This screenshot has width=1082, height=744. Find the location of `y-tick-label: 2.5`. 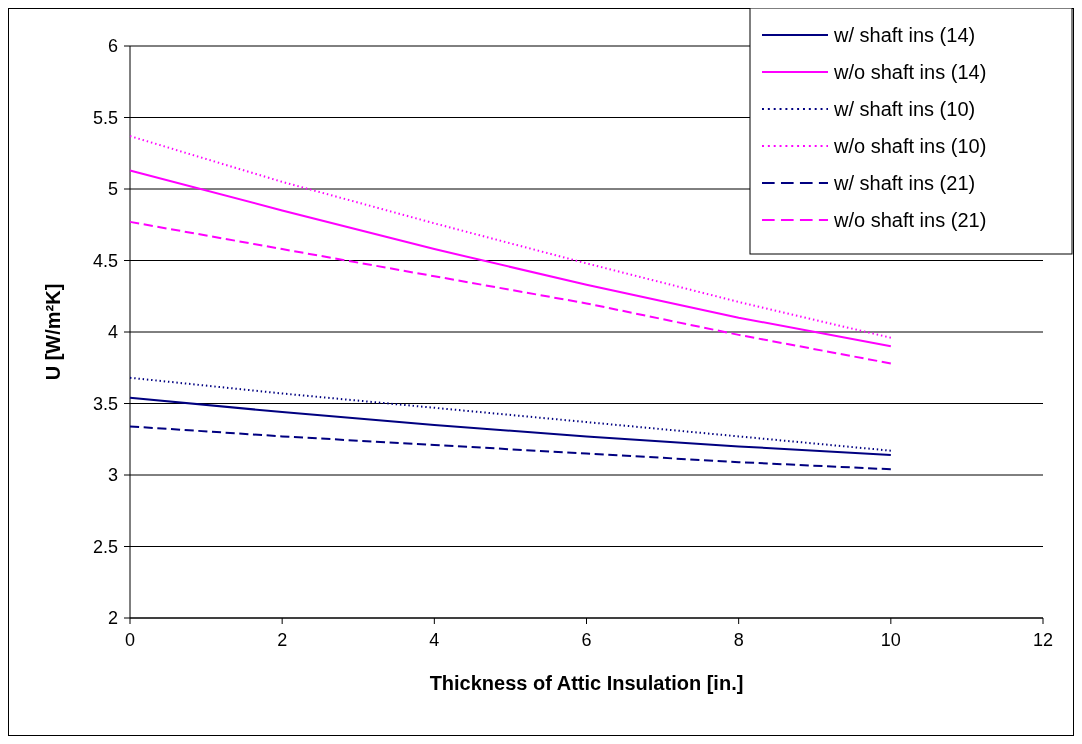

y-tick-label: 2.5 is located at coordinates (105, 546).